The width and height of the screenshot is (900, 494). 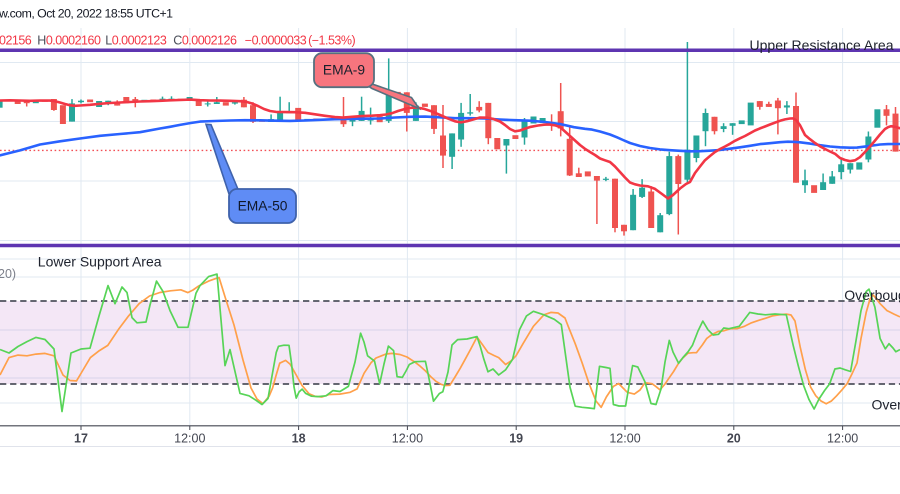 I want to click on svg-text: EMA-9, so click(x=344, y=70).